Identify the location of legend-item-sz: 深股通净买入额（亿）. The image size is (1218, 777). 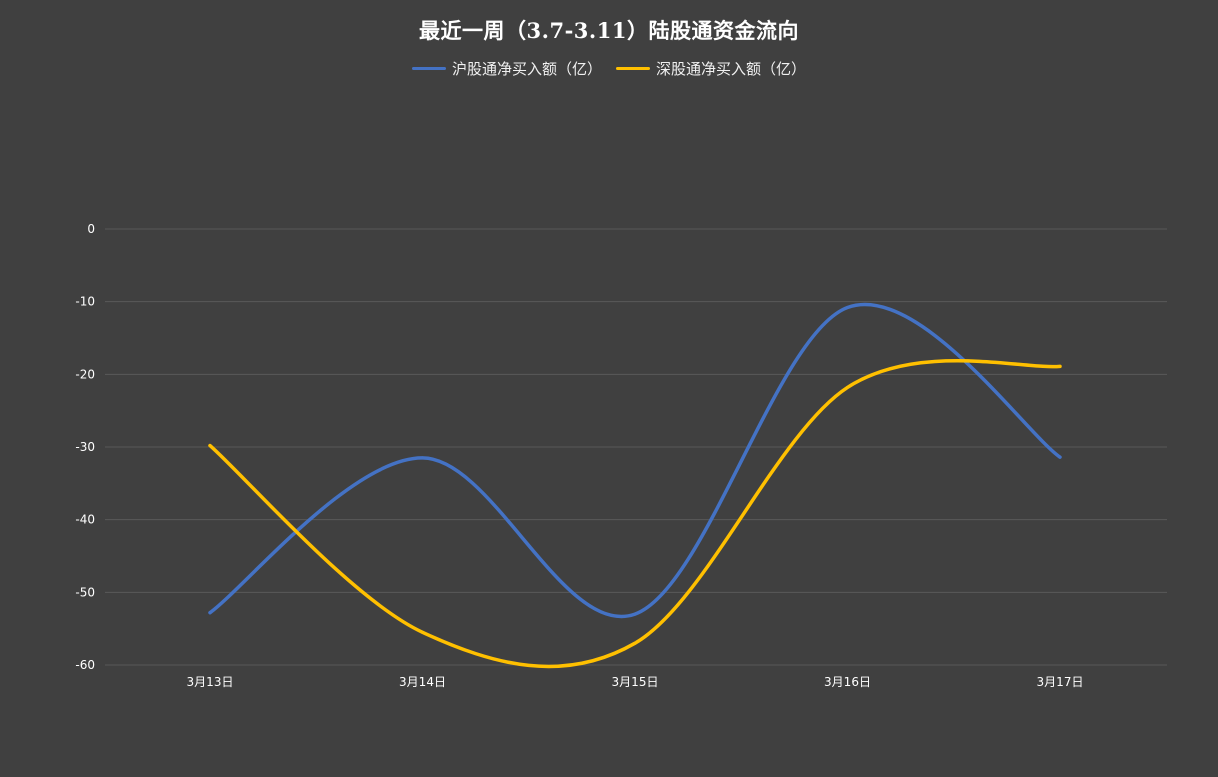
(711, 68).